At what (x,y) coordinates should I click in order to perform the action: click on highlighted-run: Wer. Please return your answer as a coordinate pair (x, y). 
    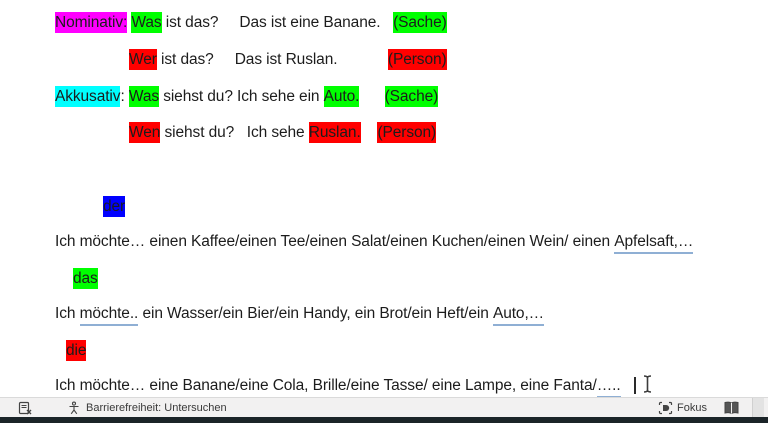
    Looking at the image, I should click on (143, 59).